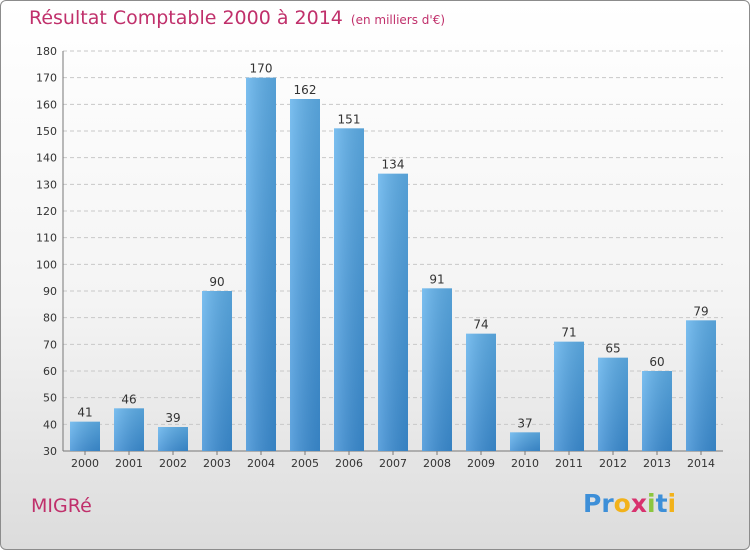  Describe the element at coordinates (480, 325) in the screenshot. I see `data-label: 74` at that location.